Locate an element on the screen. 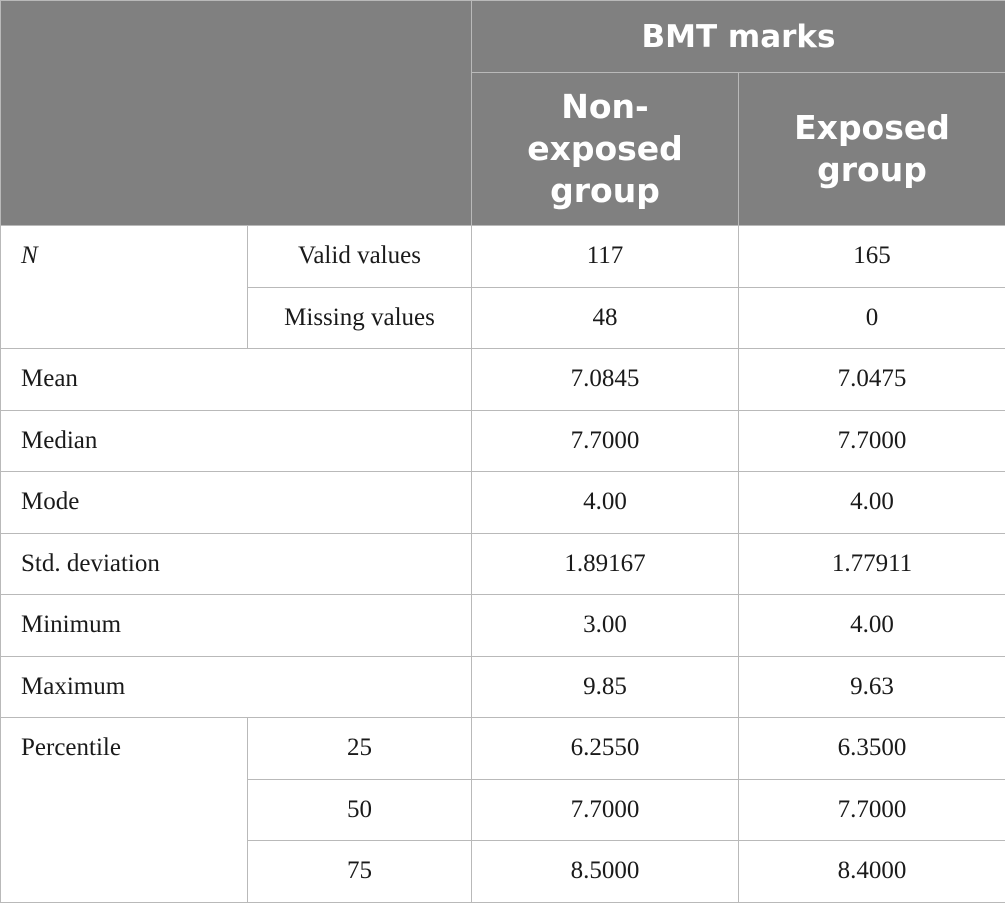 The width and height of the screenshot is (1005, 918). mode-label: Mode is located at coordinates (236, 502).